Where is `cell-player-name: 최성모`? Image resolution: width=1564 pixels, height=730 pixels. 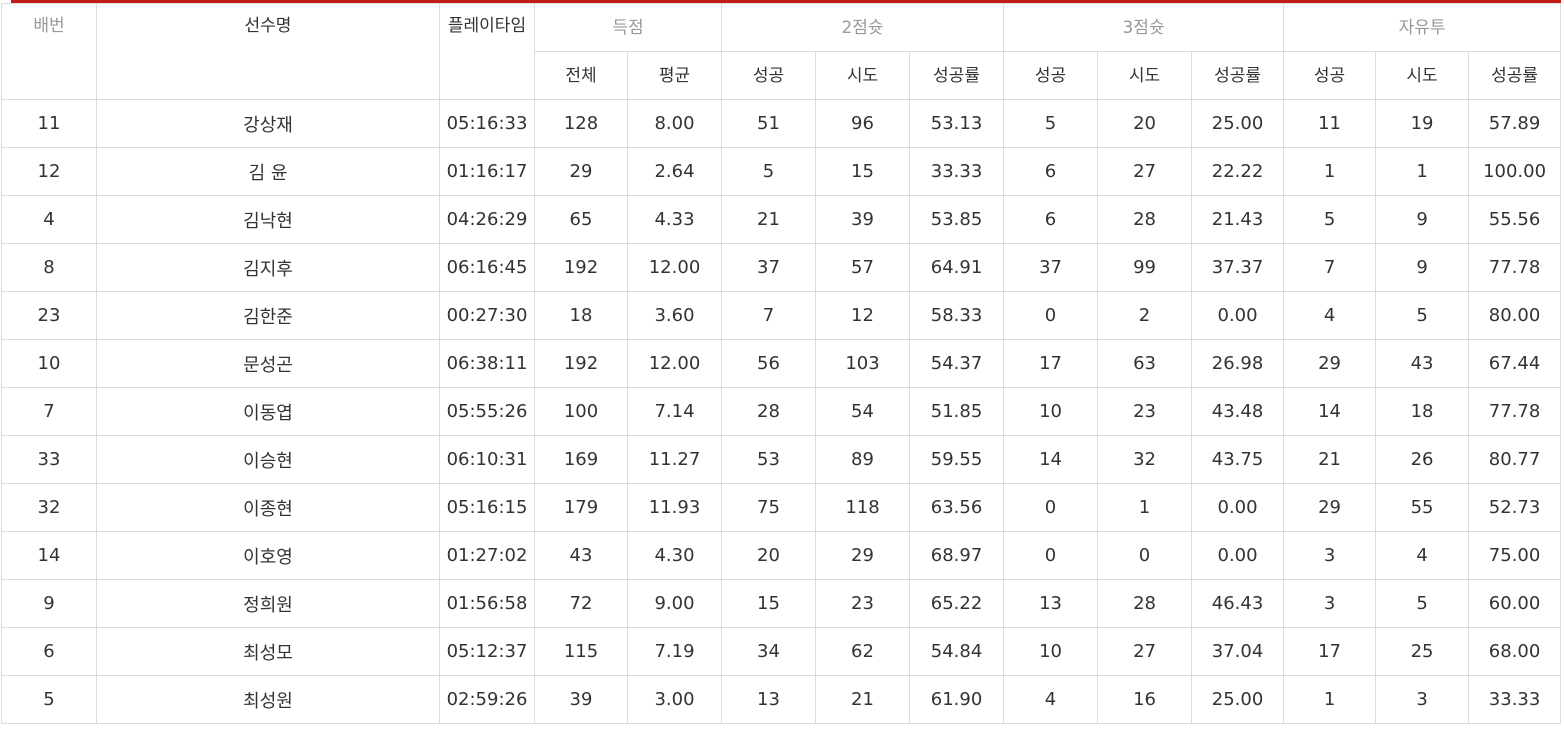 cell-player-name: 최성모 is located at coordinates (268, 651).